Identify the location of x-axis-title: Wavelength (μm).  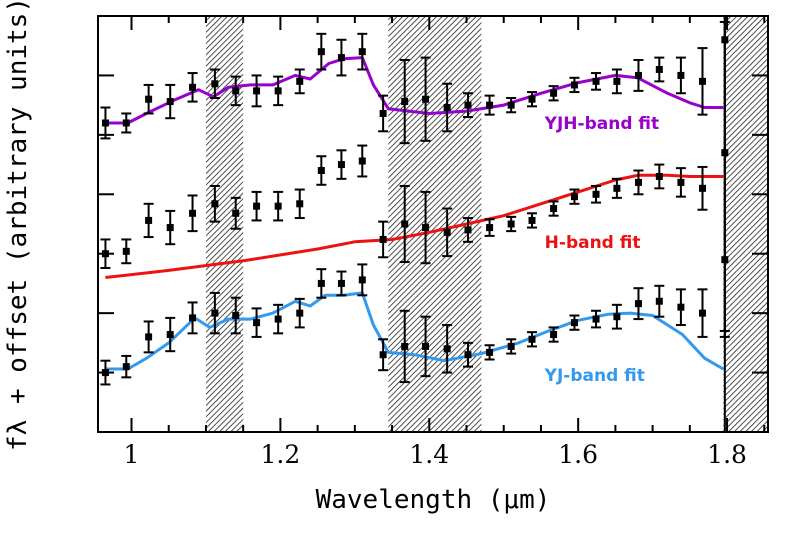
(433, 500).